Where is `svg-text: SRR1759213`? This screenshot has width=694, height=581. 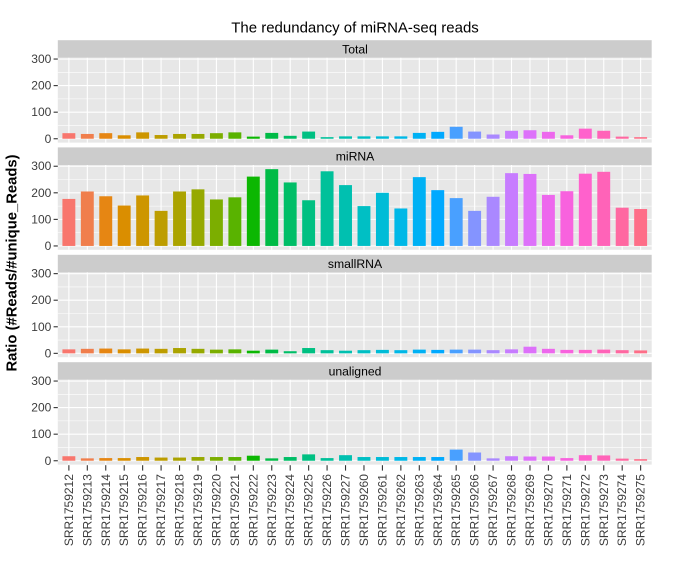 svg-text: SRR1759213 is located at coordinates (87, 510).